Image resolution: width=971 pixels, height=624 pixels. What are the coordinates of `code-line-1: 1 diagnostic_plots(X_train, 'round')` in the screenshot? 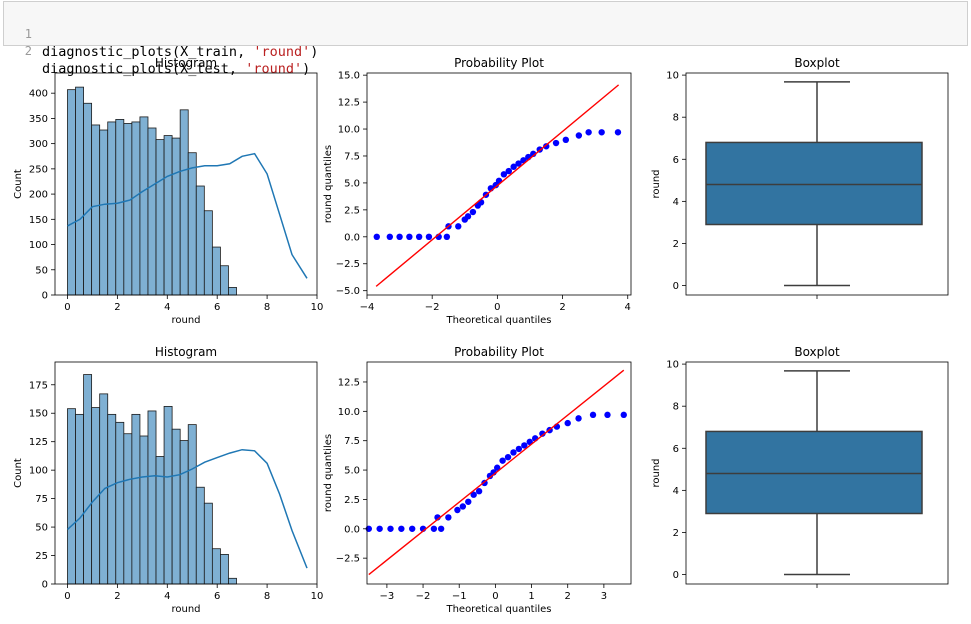 It's located at (161, 33).